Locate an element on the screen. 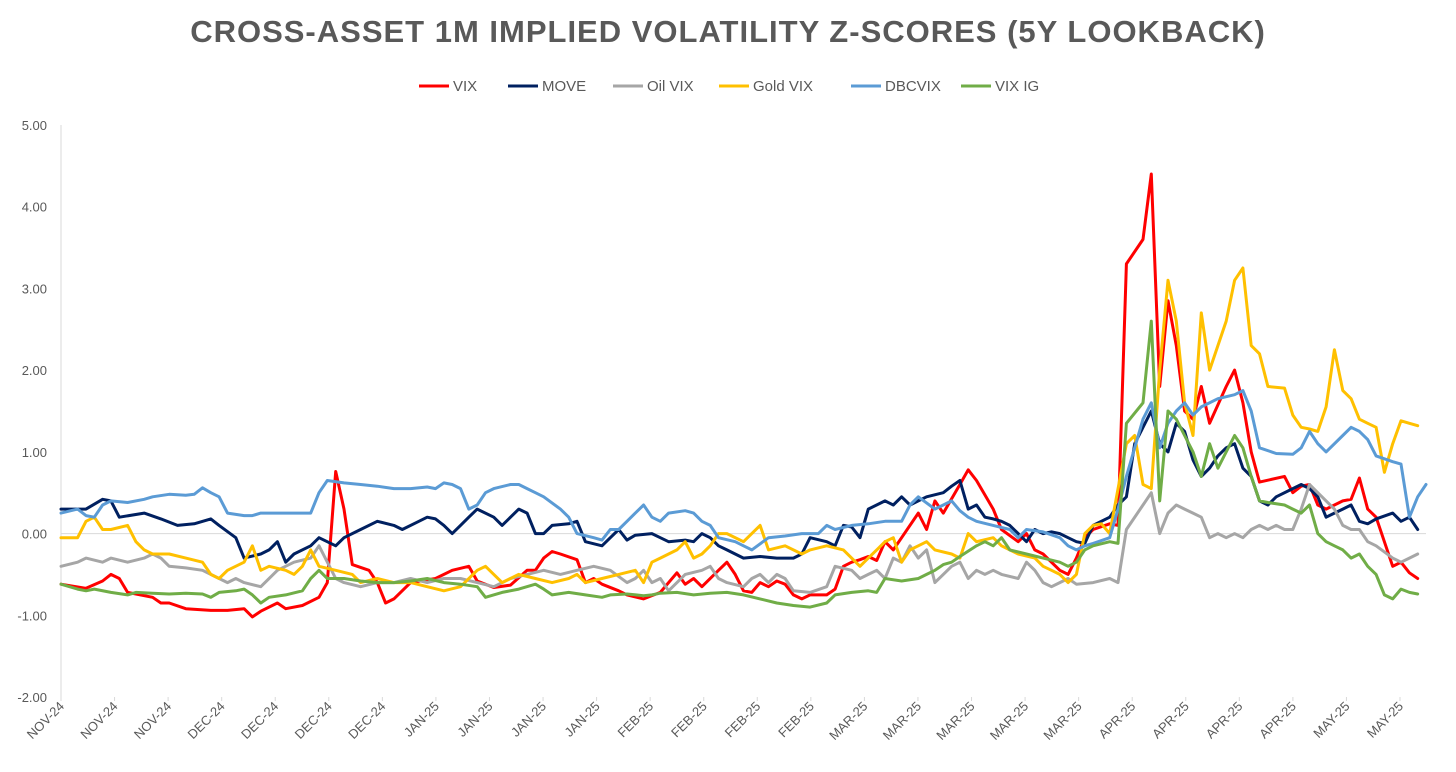  legend-label: VIX is located at coordinates (465, 86).